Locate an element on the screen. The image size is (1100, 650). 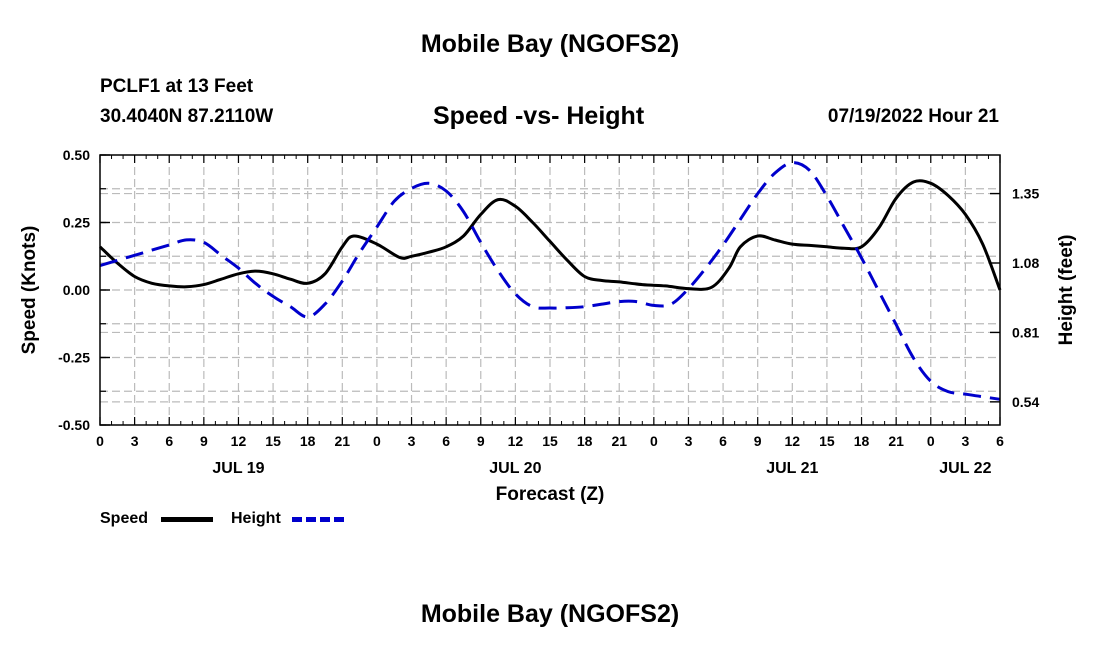
y-tick-label: -0.25 is located at coordinates (74, 358).